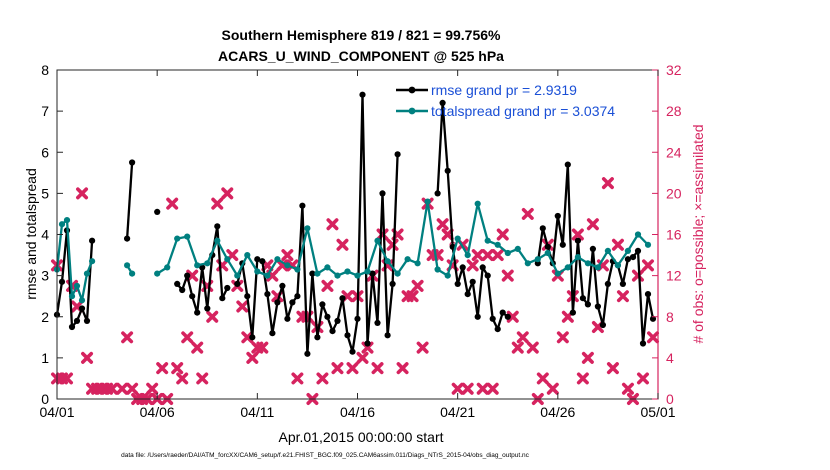  Describe the element at coordinates (45, 193) in the screenshot. I see `y-tick-label: 5` at that location.